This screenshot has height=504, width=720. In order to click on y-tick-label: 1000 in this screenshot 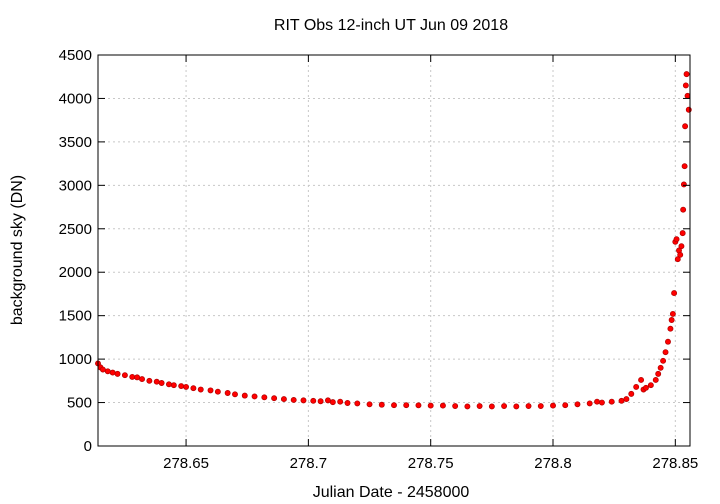, I will do `click(75, 359)`.